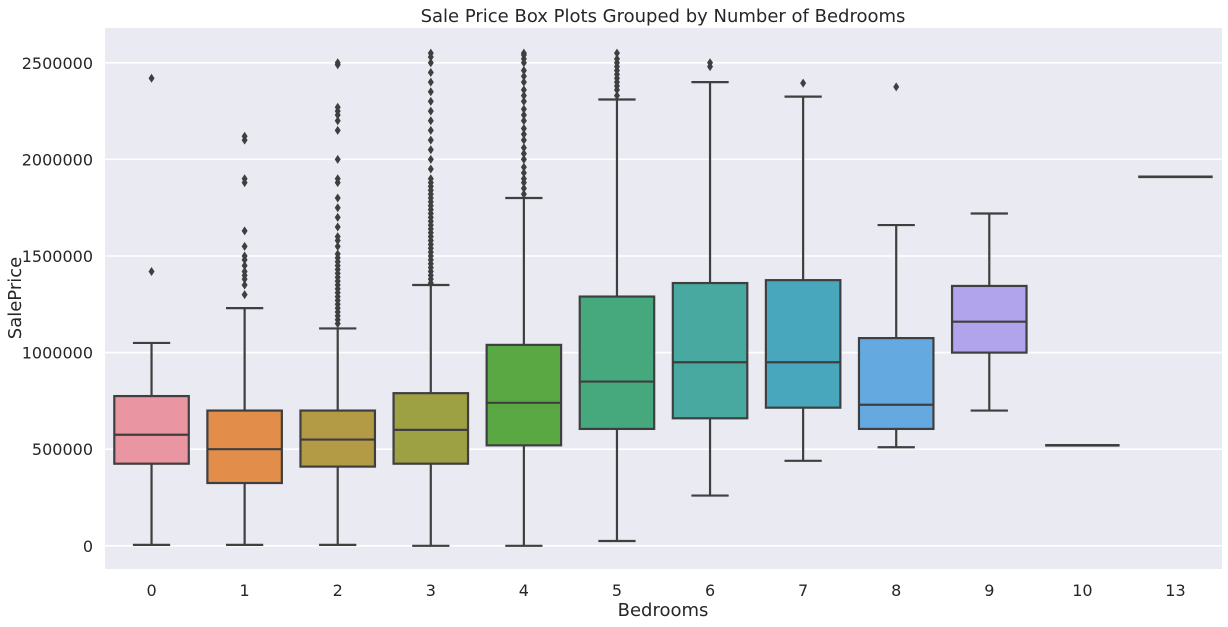 This screenshot has width=1228, height=627. What do you see at coordinates (62, 449) in the screenshot?
I see `y-tick-label-1: 500000` at bounding box center [62, 449].